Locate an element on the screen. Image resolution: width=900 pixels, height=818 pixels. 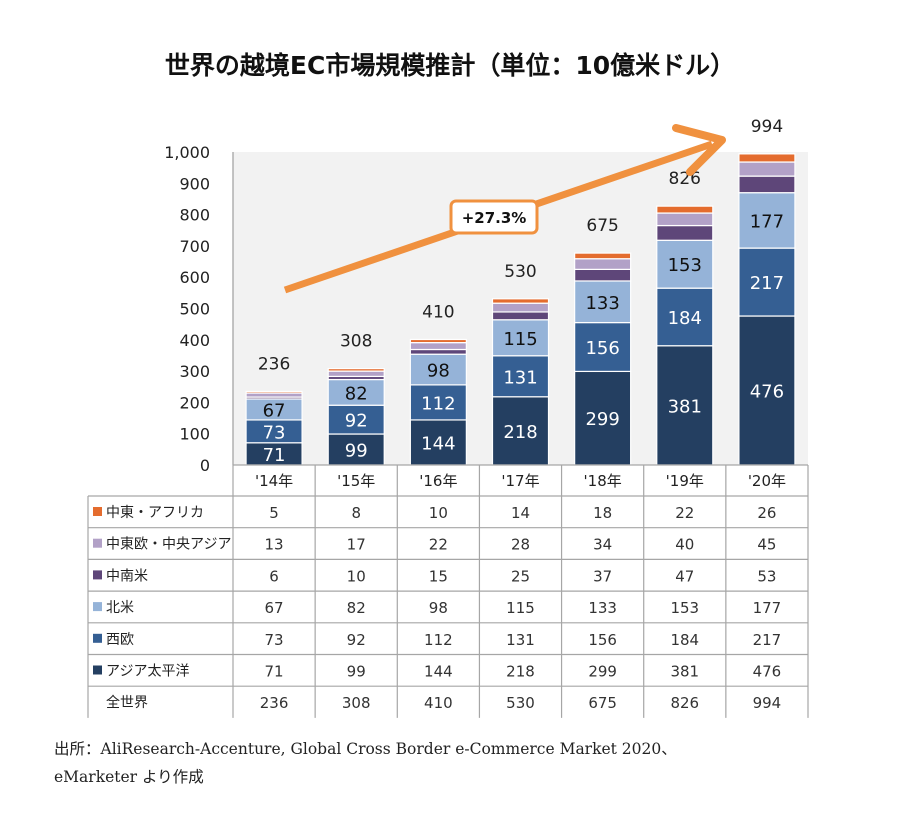
x-category-label: '18年 is located at coordinates (603, 481).